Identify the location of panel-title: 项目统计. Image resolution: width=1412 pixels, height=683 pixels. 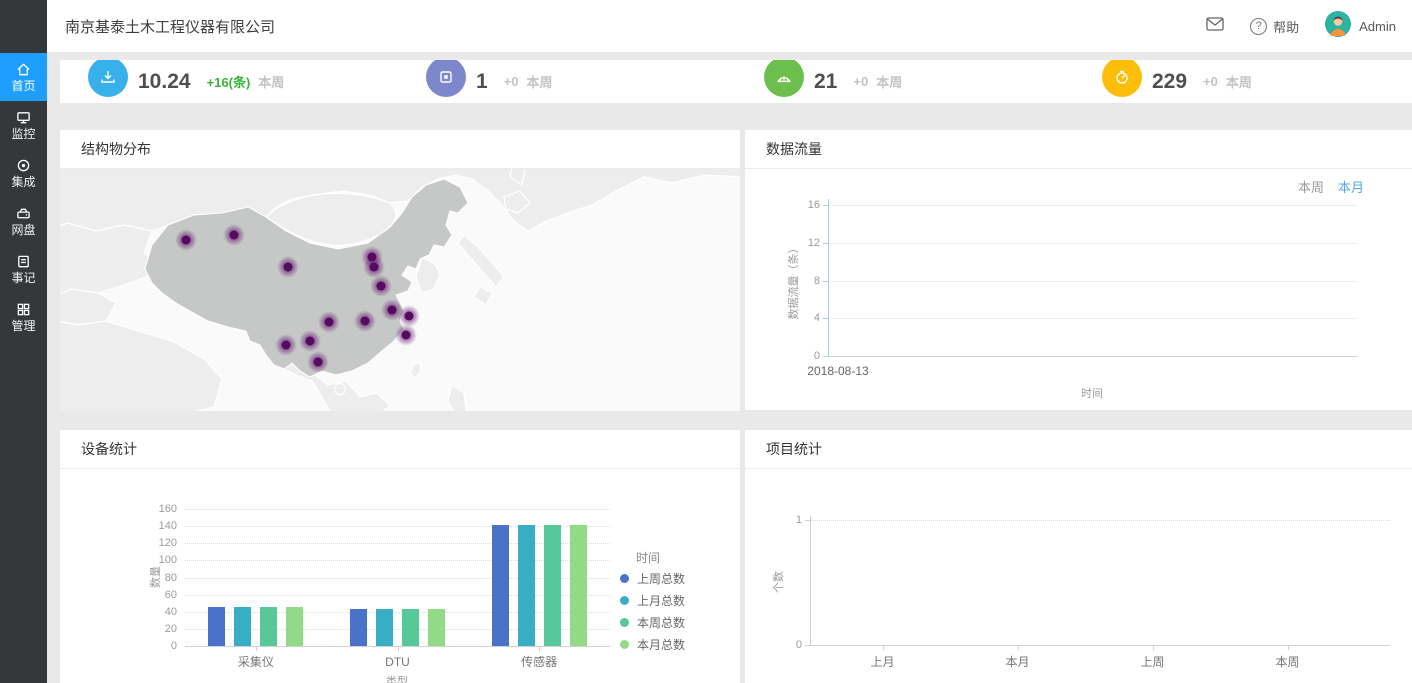
(1078, 449).